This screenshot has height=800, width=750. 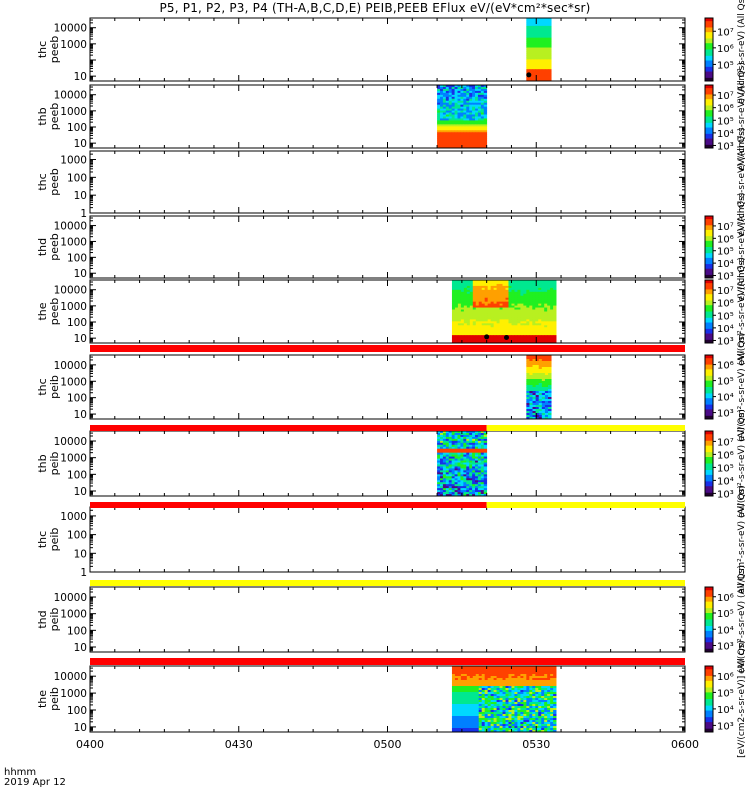 What do you see at coordinates (48, 540) in the screenshot?
I see `panel-label: thc peib` at bounding box center [48, 540].